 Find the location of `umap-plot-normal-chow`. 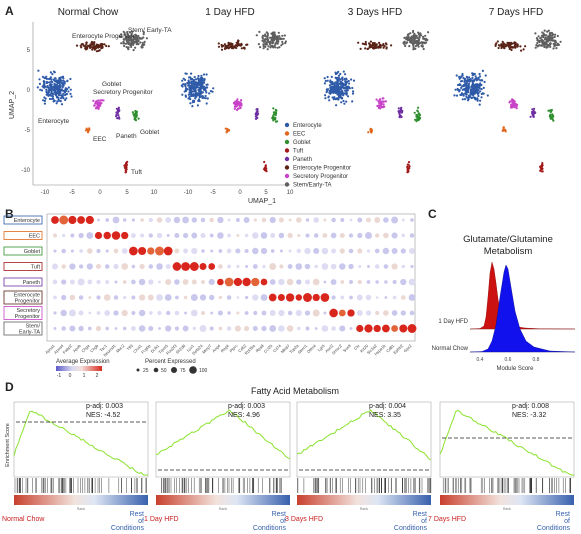

umap-plot-normal-chow is located at coordinates (92, 102).